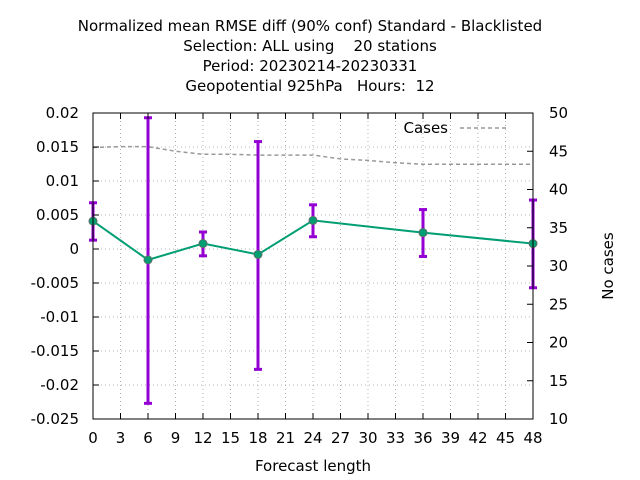  Describe the element at coordinates (558, 151) in the screenshot. I see `y2-tick-label: 45` at that location.